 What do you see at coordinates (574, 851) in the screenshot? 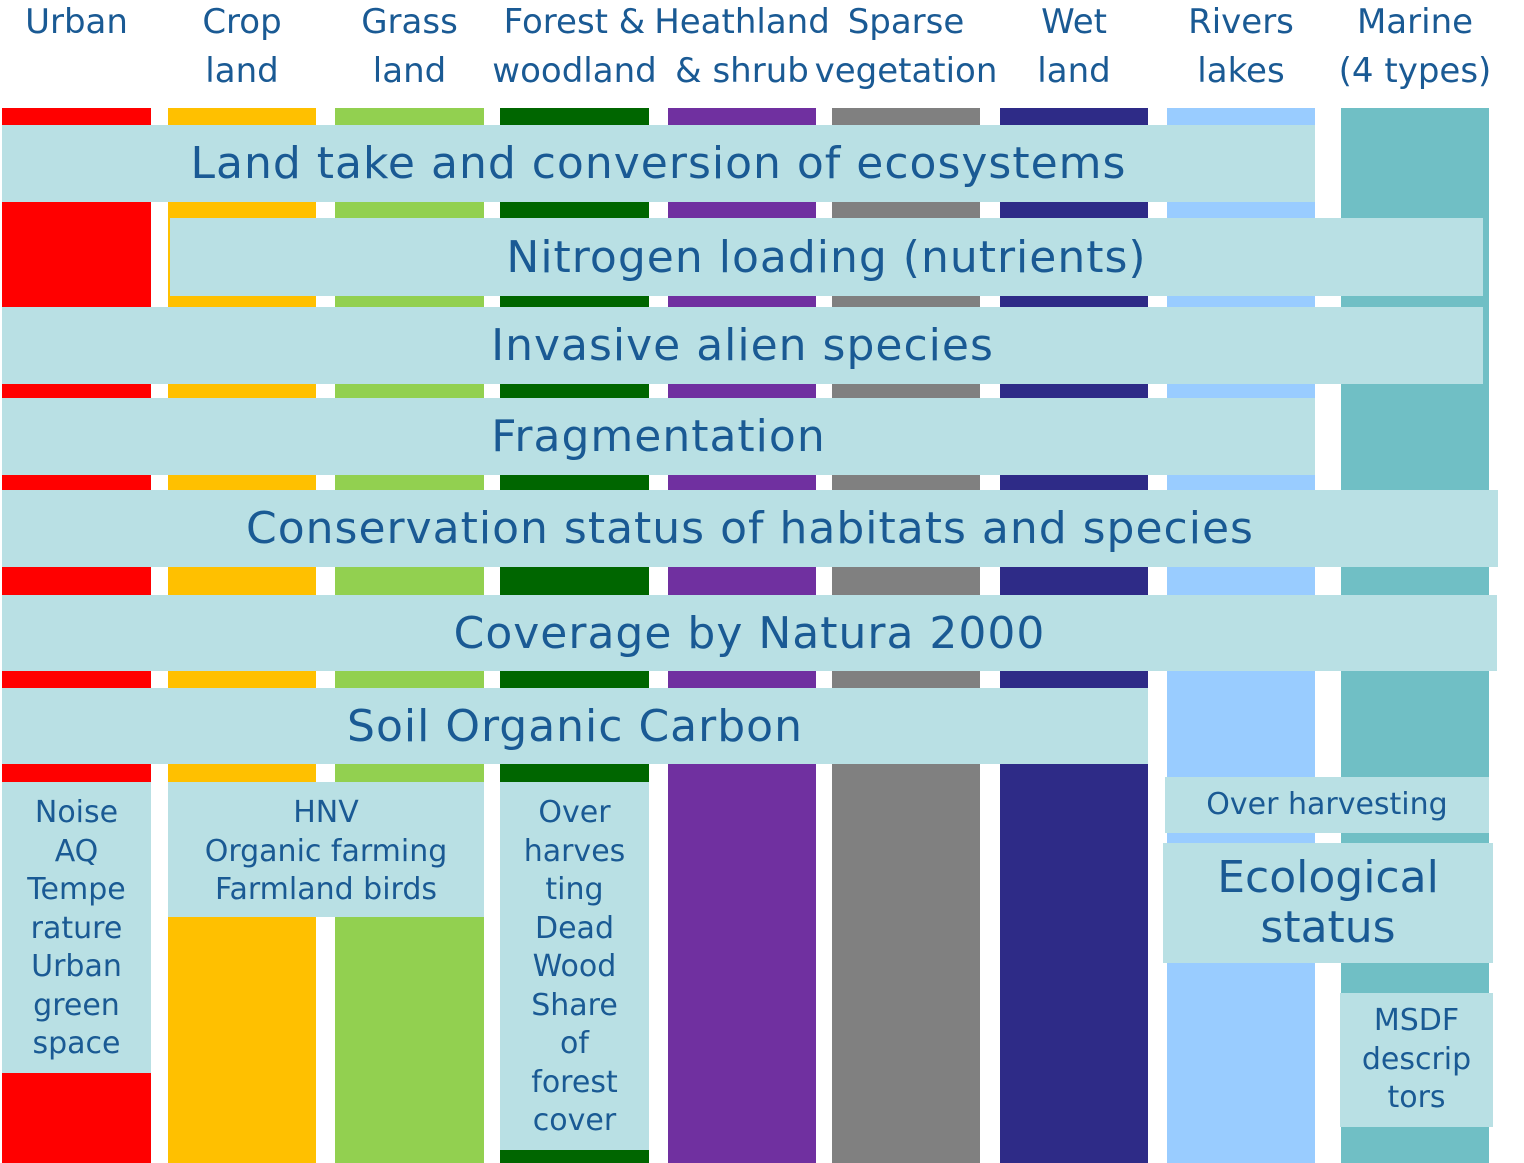
I see `indicator-line: harves` at bounding box center [574, 851].